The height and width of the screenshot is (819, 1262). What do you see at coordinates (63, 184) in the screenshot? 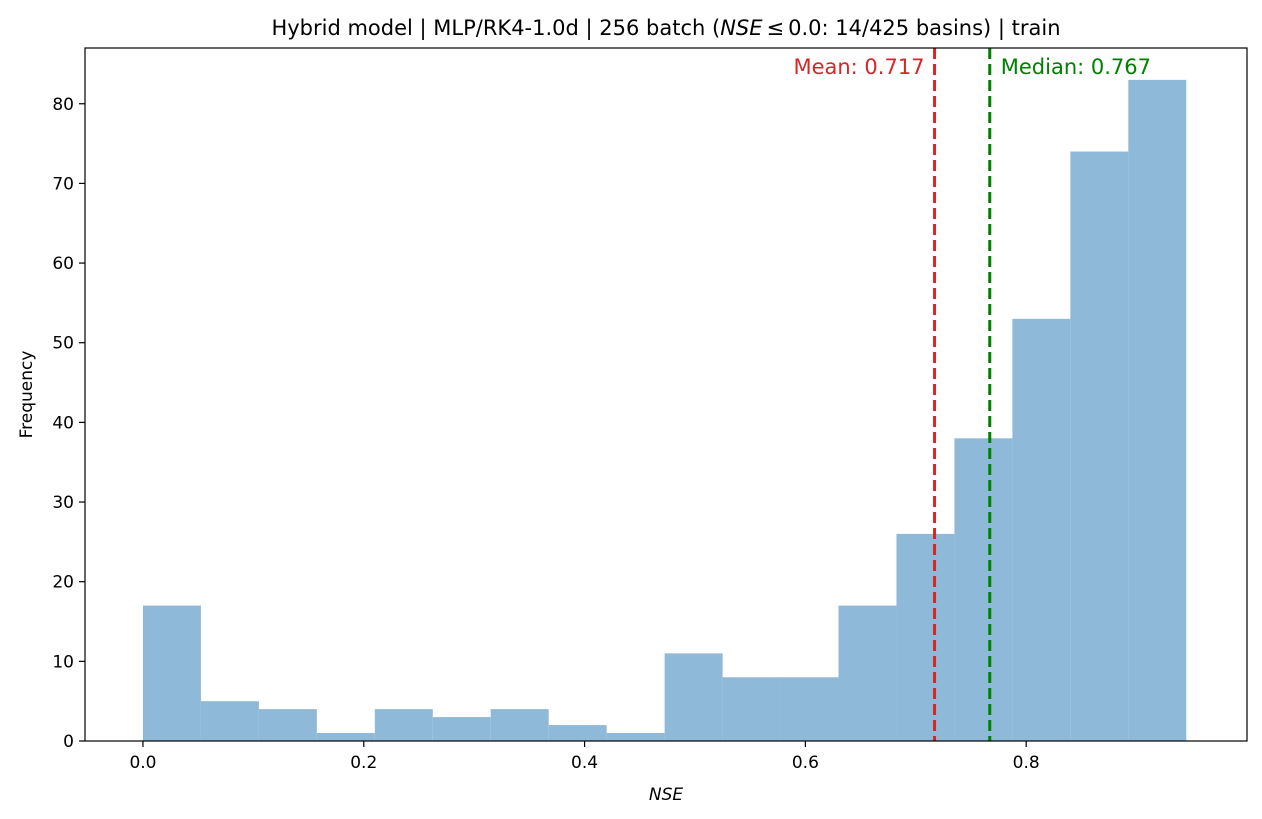
I see `y-tick-label: 70` at bounding box center [63, 184].